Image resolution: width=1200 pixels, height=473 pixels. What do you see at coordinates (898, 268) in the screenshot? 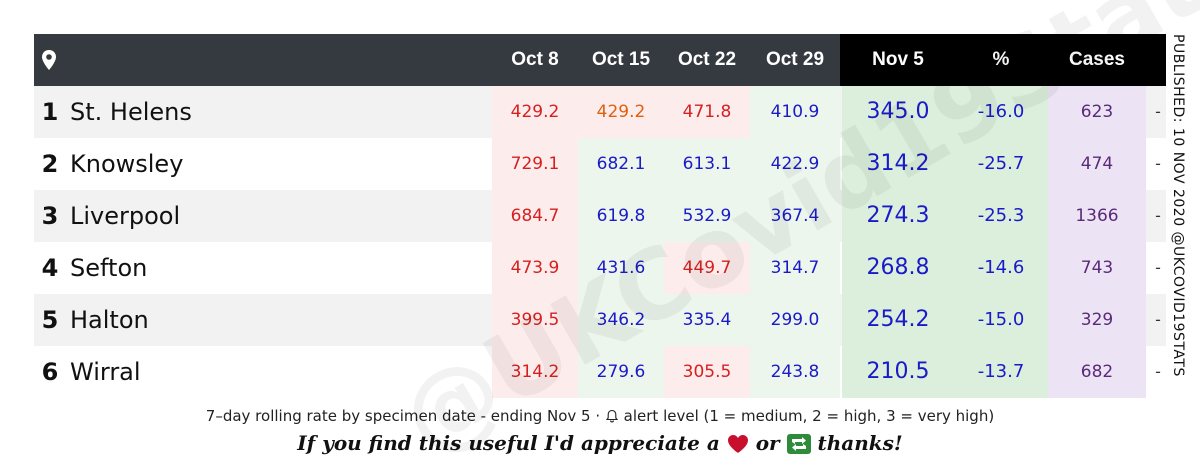
I see `cell-nov5: 268.8` at bounding box center [898, 268].